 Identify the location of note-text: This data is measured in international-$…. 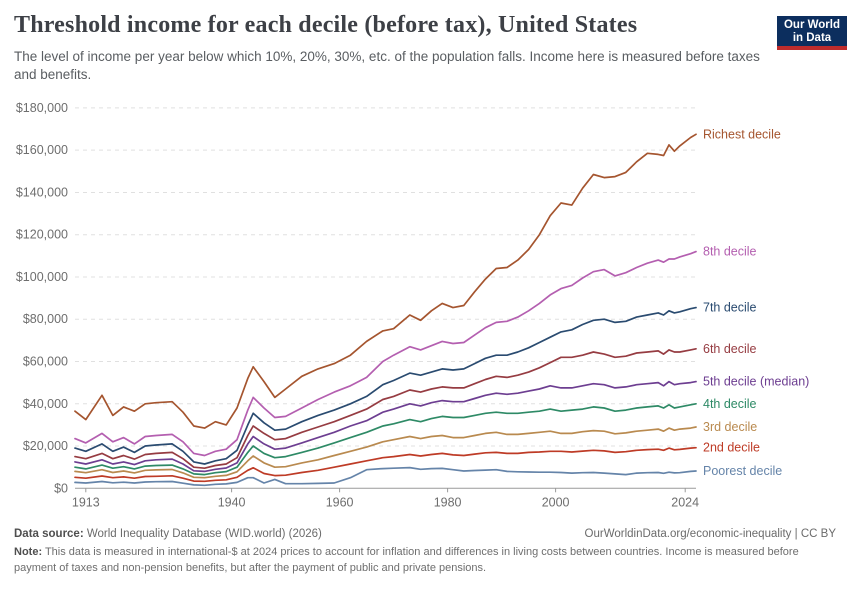
(406, 559).